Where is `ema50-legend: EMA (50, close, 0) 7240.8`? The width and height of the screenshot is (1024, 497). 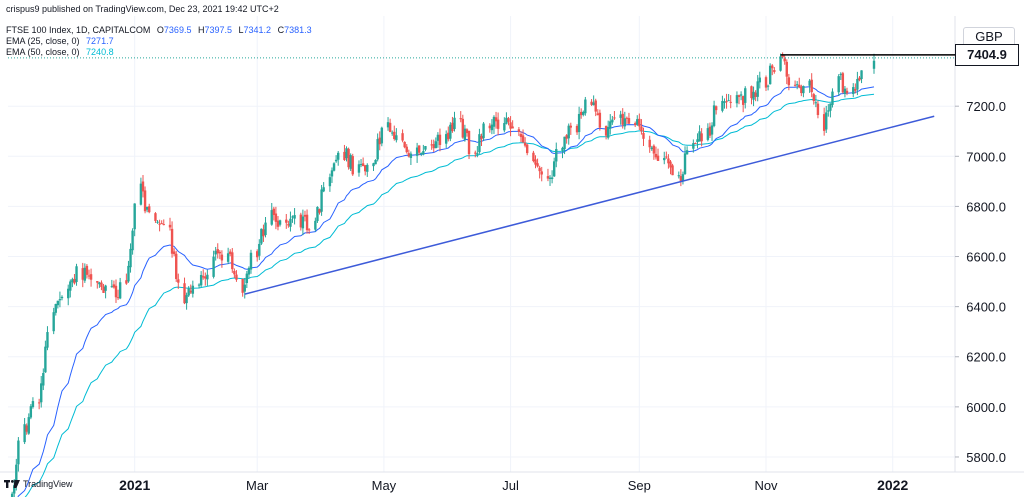
ema50-legend: EMA (50, close, 0) 7240.8 is located at coordinates (62, 52).